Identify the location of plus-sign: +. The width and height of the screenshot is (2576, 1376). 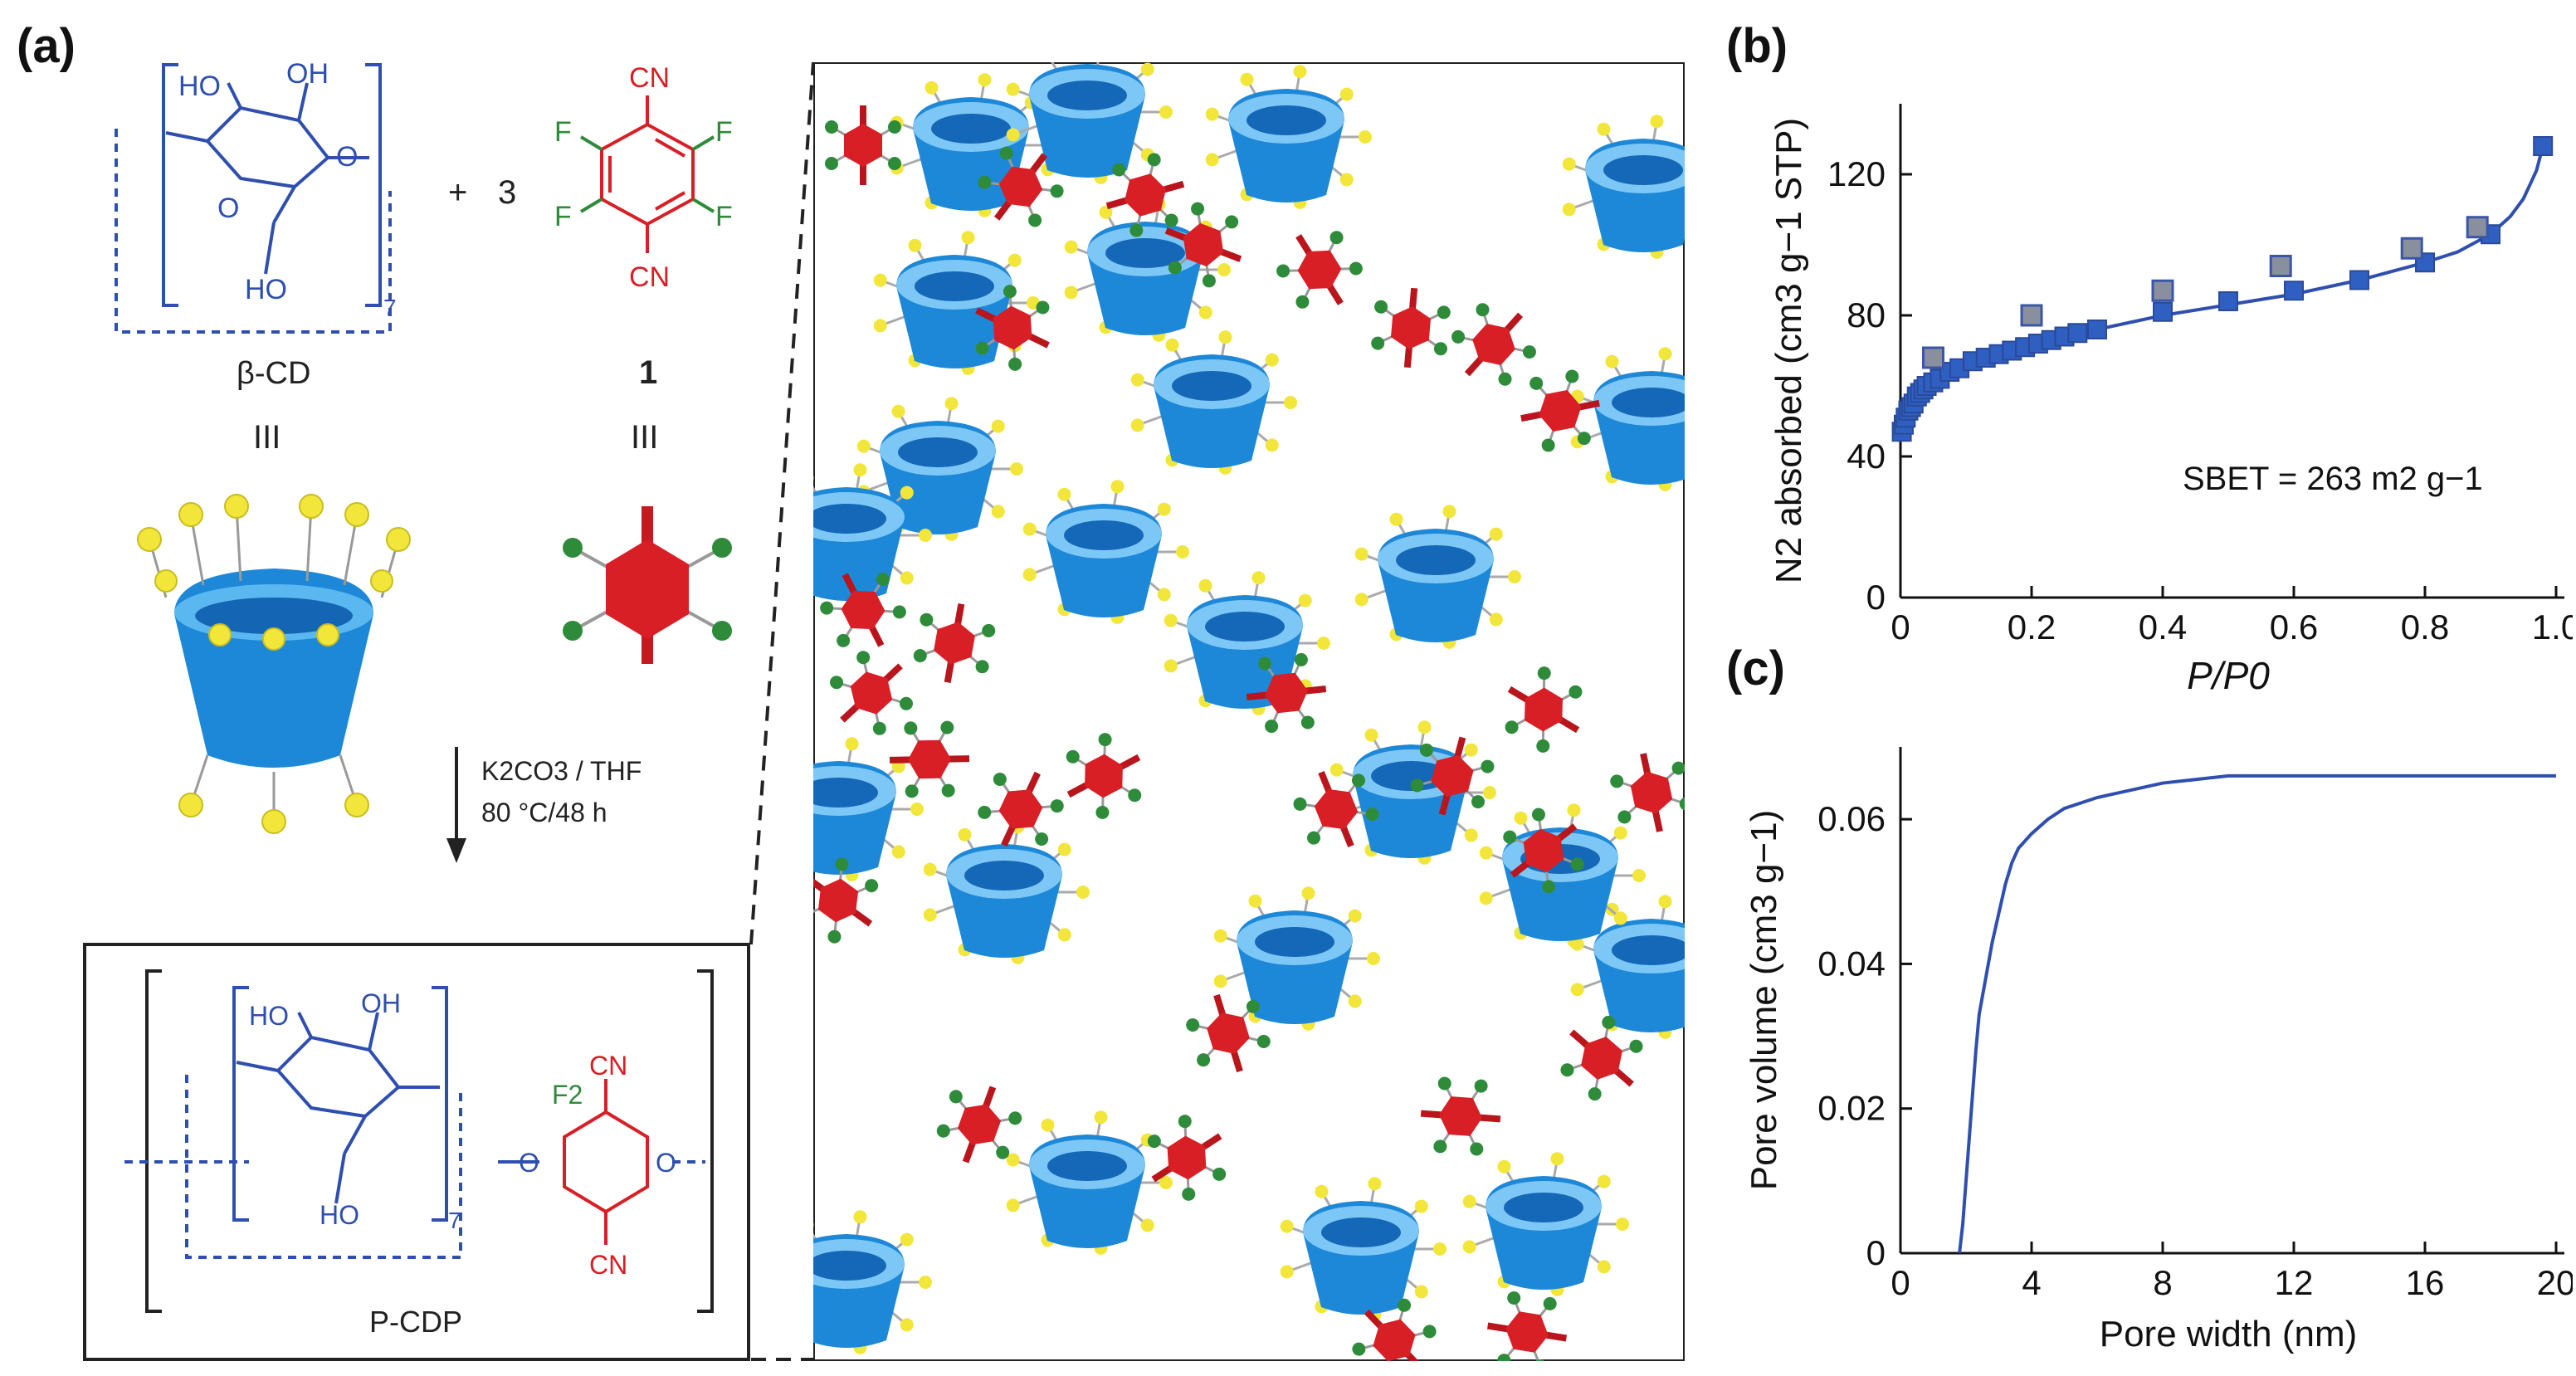
(458, 192).